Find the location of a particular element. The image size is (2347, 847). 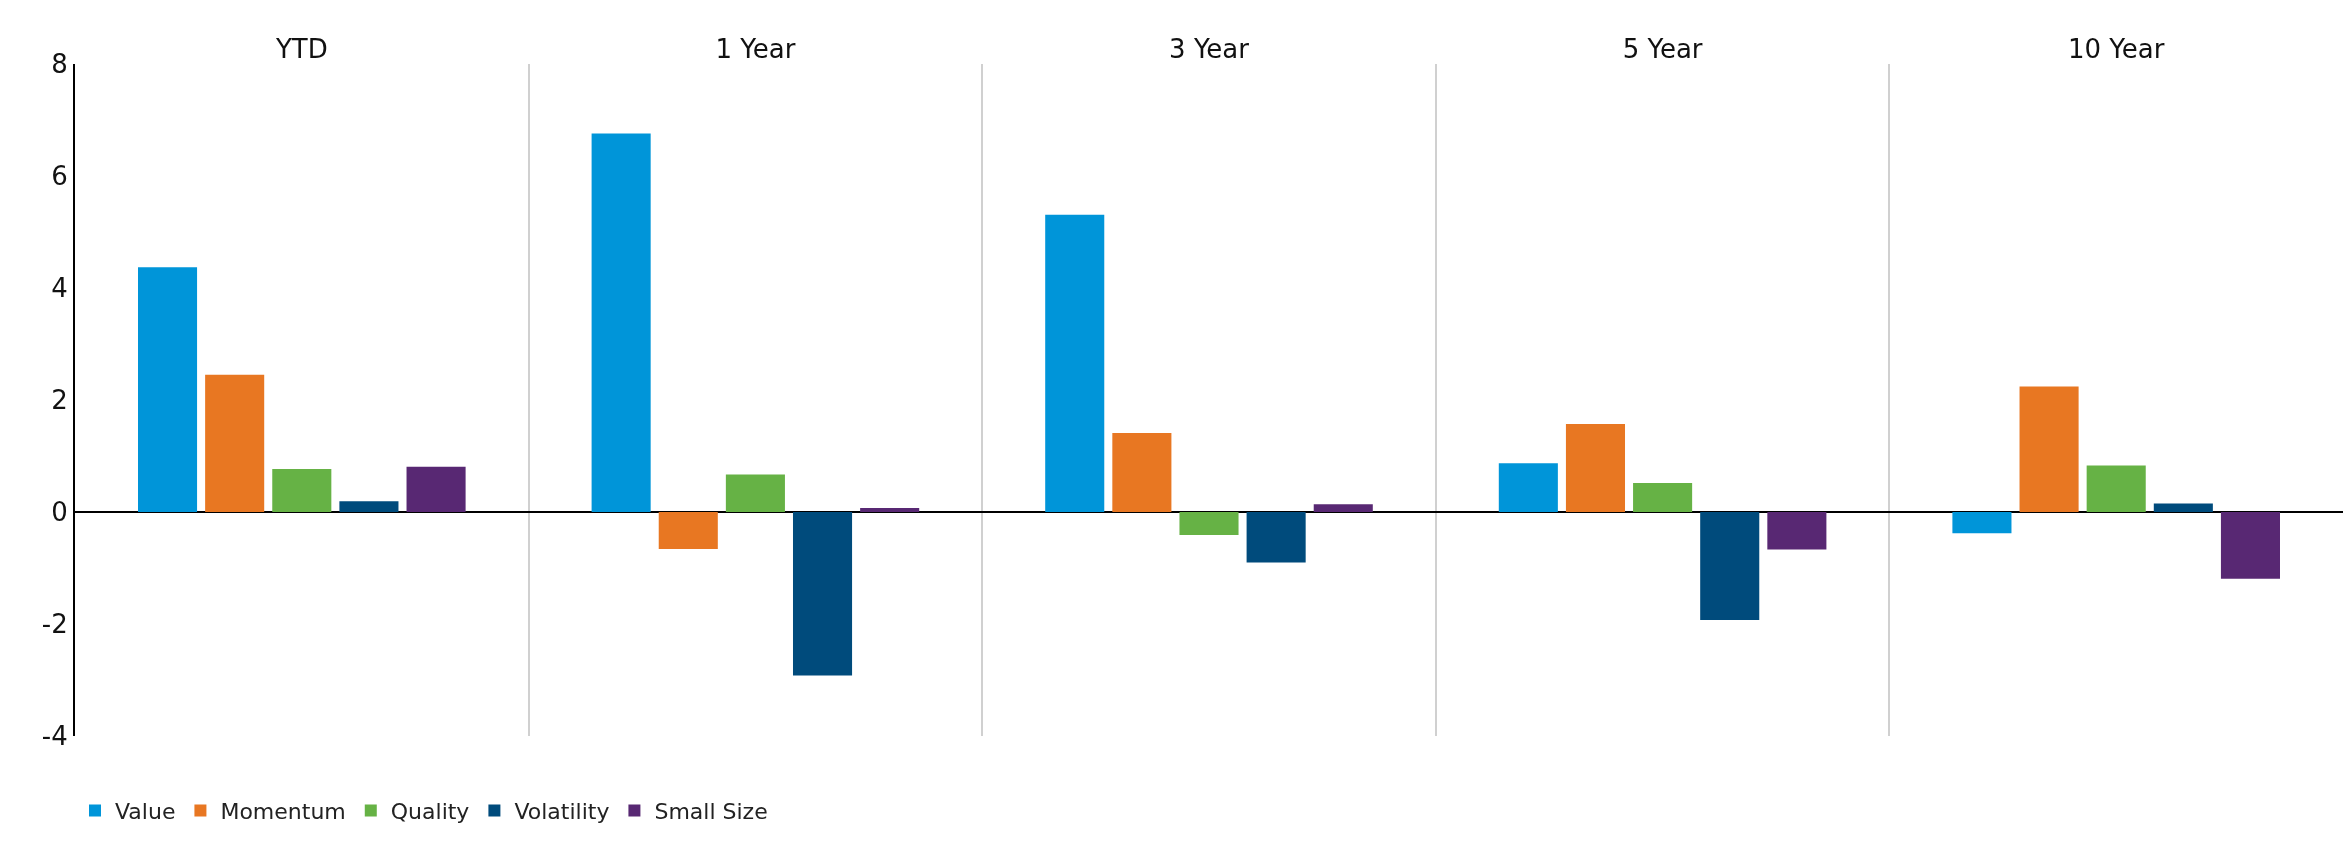

x-tick-label: 3 Year is located at coordinates (1209, 48).